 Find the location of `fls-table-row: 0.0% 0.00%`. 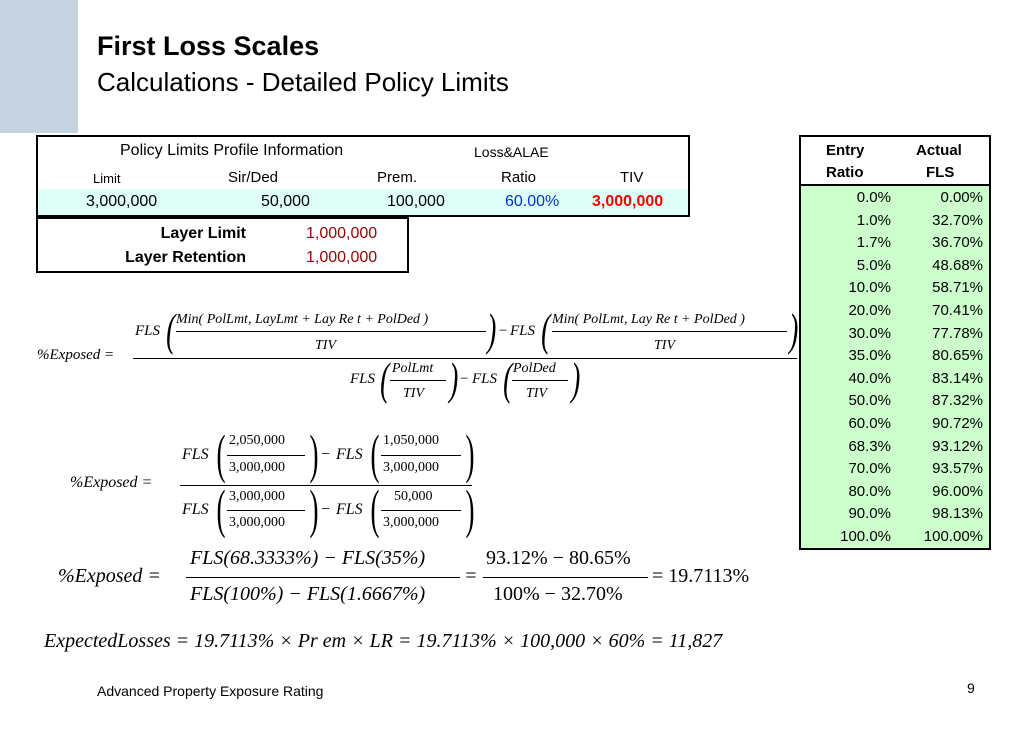

fls-table-row: 0.0% 0.00% is located at coordinates (895, 197).